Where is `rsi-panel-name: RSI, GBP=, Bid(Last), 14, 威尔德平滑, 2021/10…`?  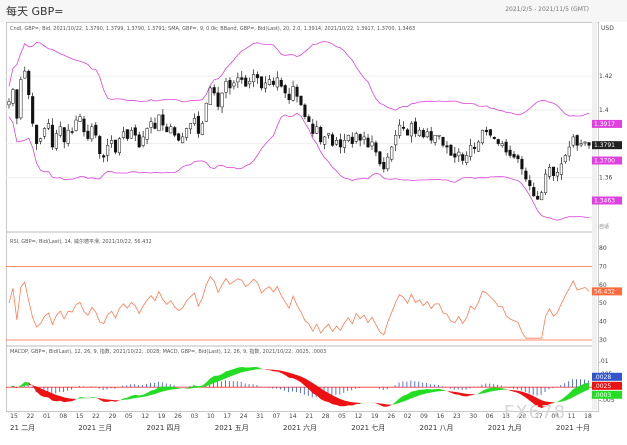
rsi-panel-name: RSI, GBP=, Bid(Last), 14, 威尔德平滑, 2021/10… is located at coordinates (81, 242).